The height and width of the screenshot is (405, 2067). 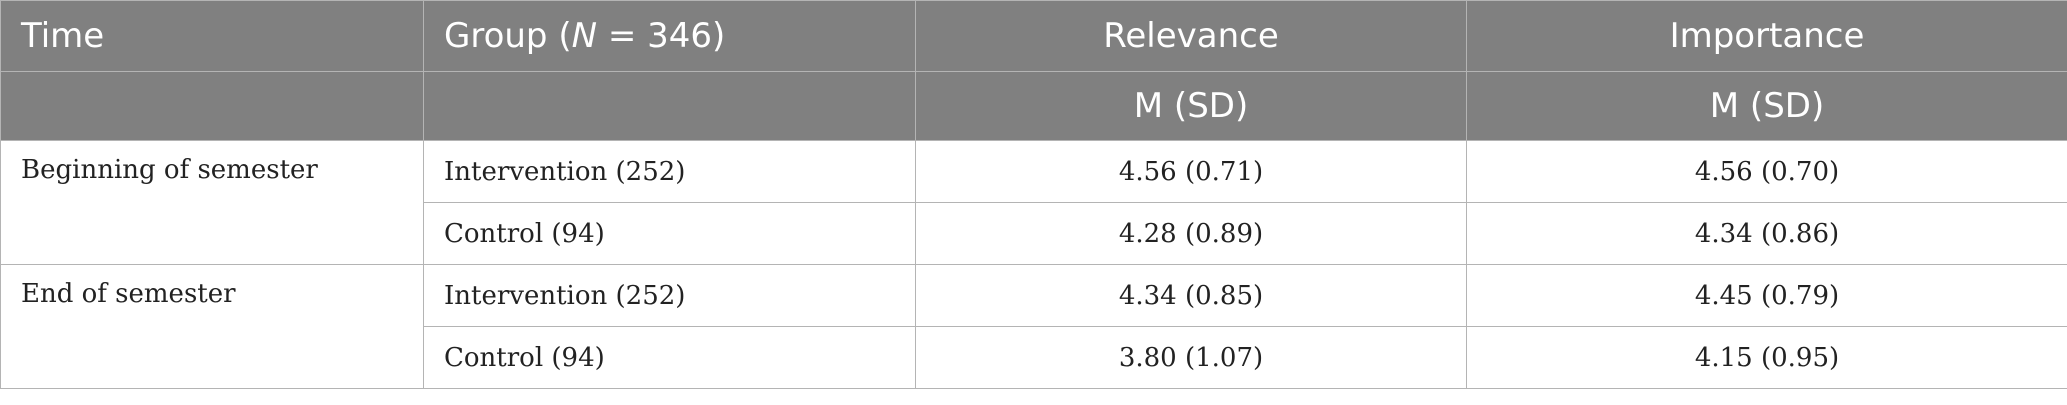 I want to click on header-group-suffix: = 346), so click(x=661, y=36).